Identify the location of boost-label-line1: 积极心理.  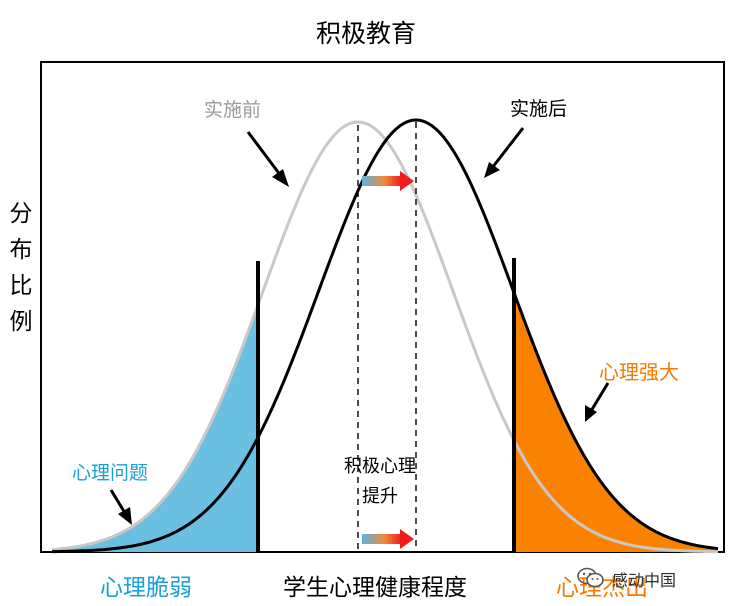
(380, 466).